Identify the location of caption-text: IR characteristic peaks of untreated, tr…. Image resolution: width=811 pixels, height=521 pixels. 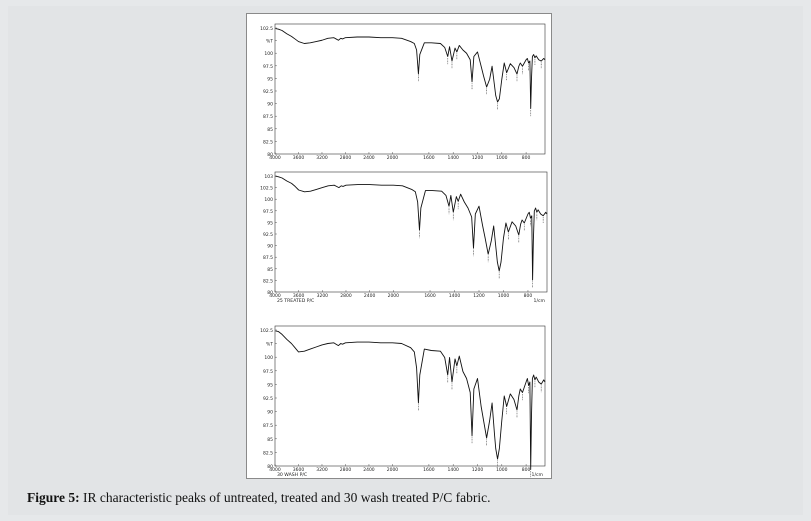
(287, 497).